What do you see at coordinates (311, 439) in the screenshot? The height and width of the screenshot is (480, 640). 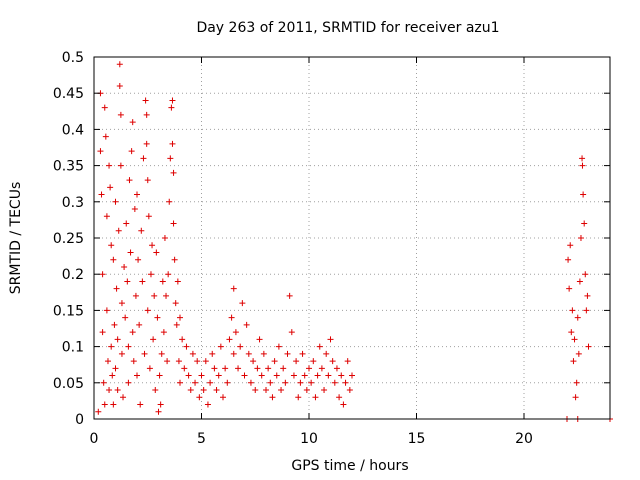 I see `x-tick-labels: 0 5 10 15 20` at bounding box center [311, 439].